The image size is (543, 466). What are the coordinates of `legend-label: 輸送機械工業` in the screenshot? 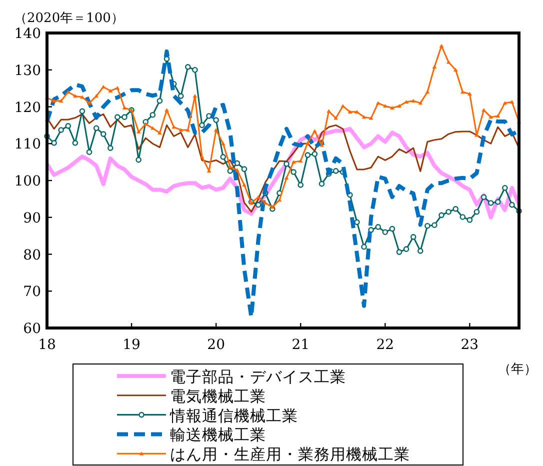 It's located at (218, 435).